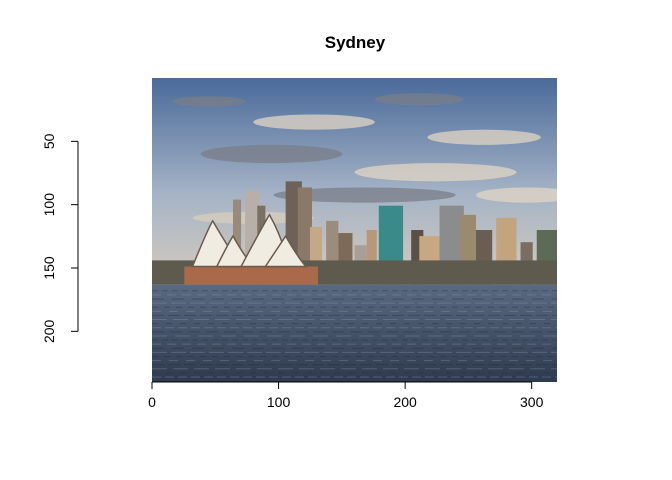 The height and width of the screenshot is (480, 672). What do you see at coordinates (279, 402) in the screenshot?
I see `x-tick-label: 100` at bounding box center [279, 402].